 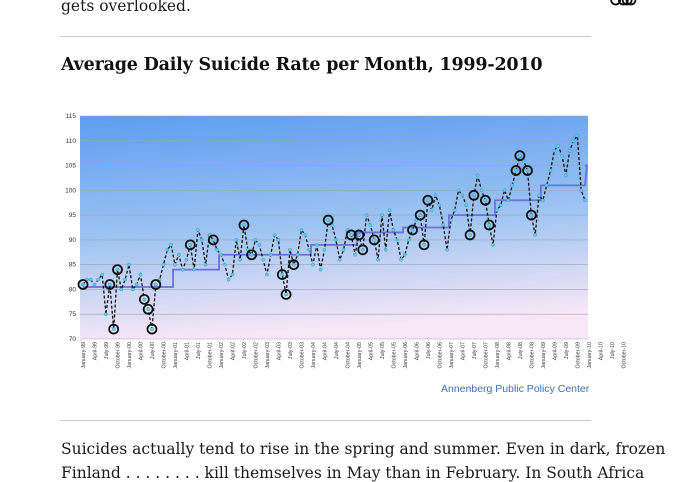 What do you see at coordinates (360, 355) in the screenshot?
I see `x-tick-label: January-05` at bounding box center [360, 355].